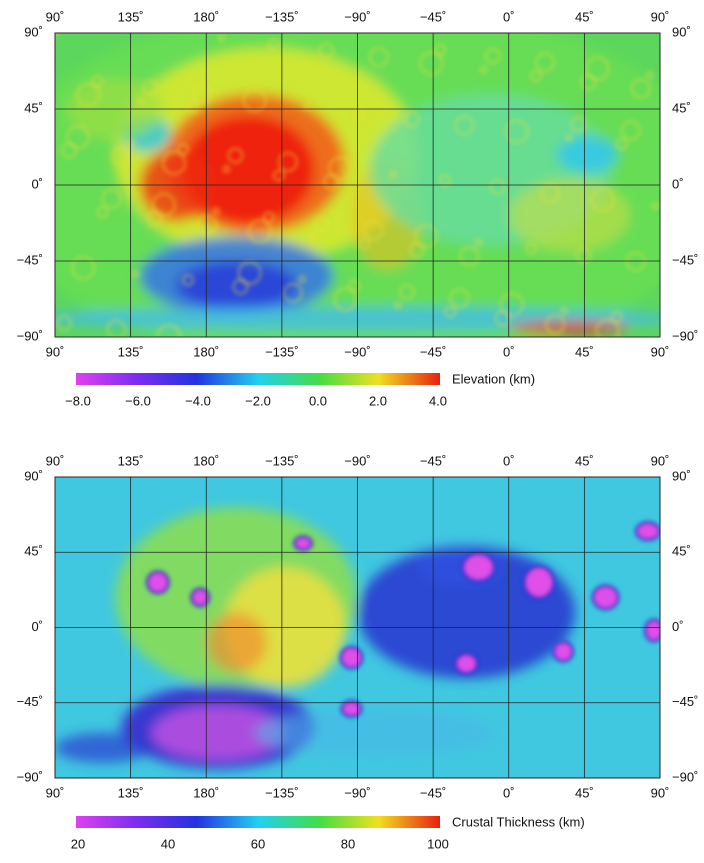  Describe the element at coordinates (258, 843) in the screenshot. I see `colorbar-tick-label: 60` at that location.